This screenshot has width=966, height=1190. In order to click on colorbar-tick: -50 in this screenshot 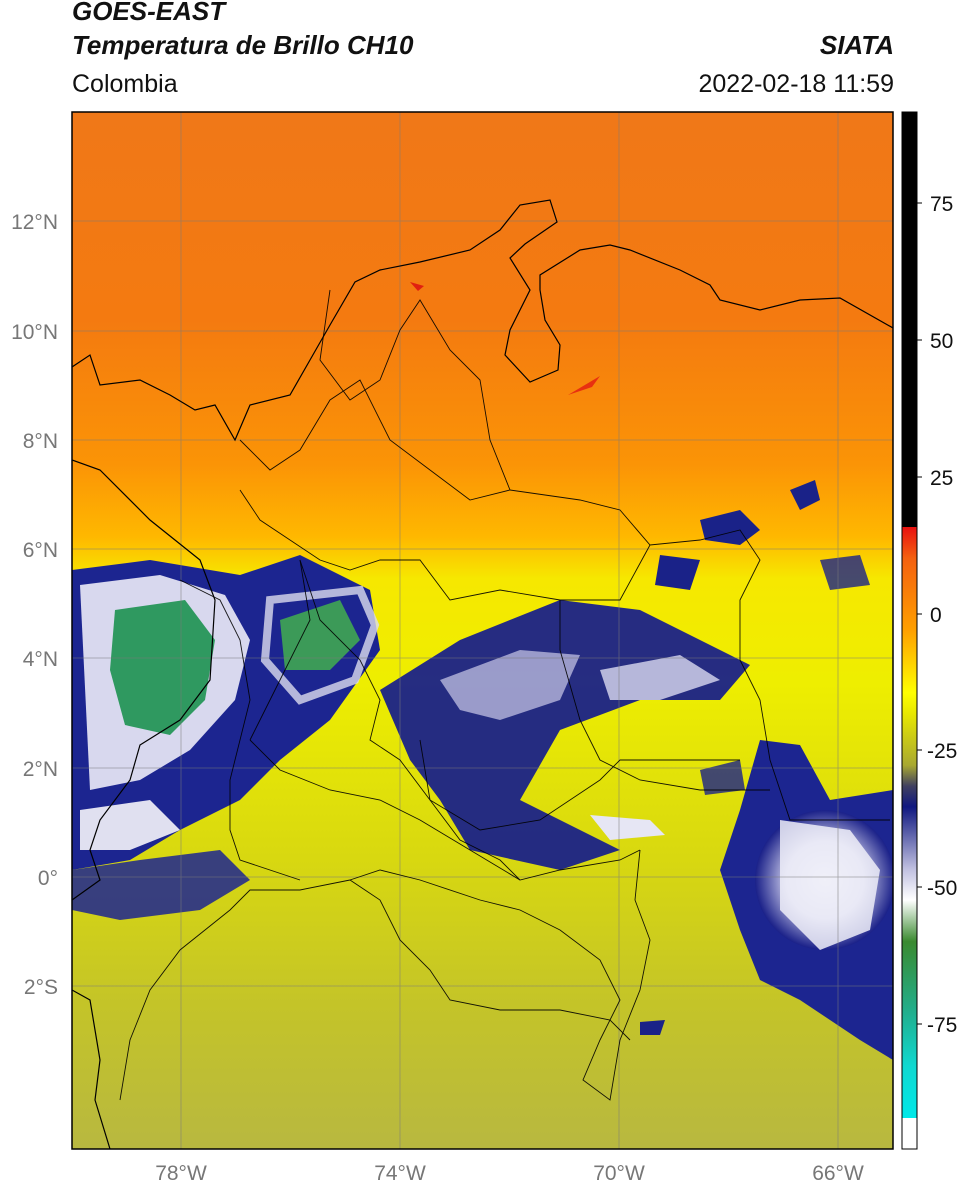, I will do `click(942, 888)`.